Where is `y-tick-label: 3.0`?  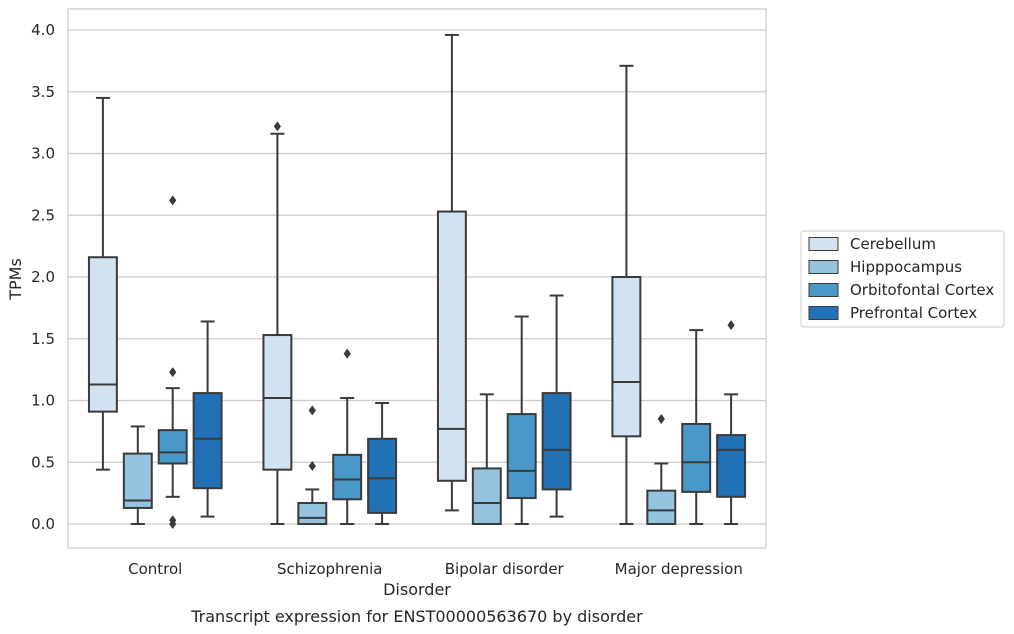 y-tick-label: 3.0 is located at coordinates (43, 154).